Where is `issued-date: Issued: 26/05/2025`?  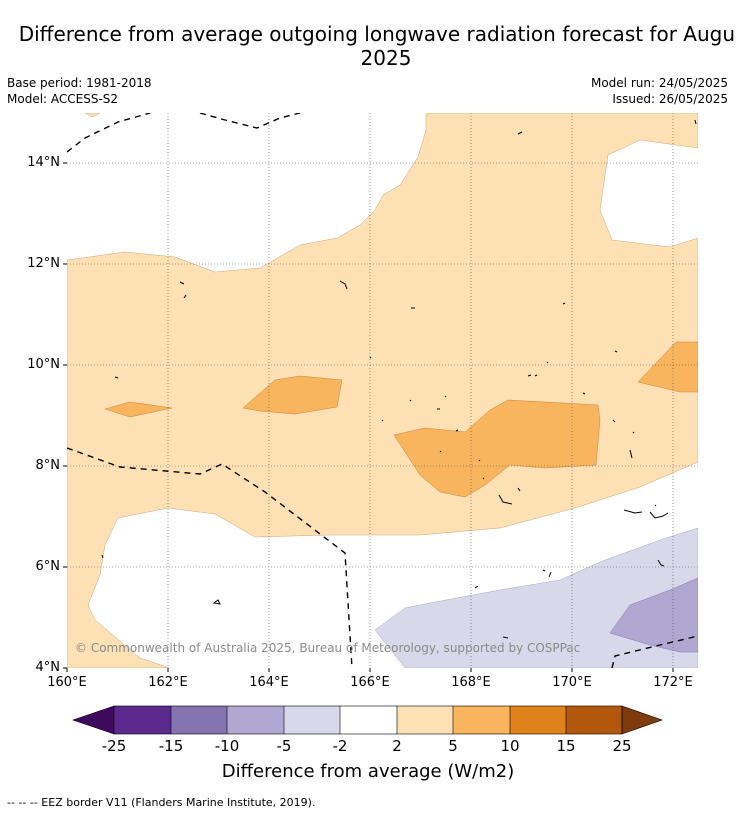 issued-date: Issued: 26/05/2025 is located at coordinates (670, 99).